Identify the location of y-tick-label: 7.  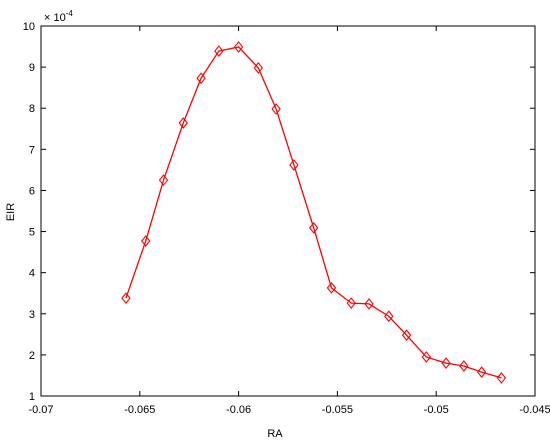
(32, 150).